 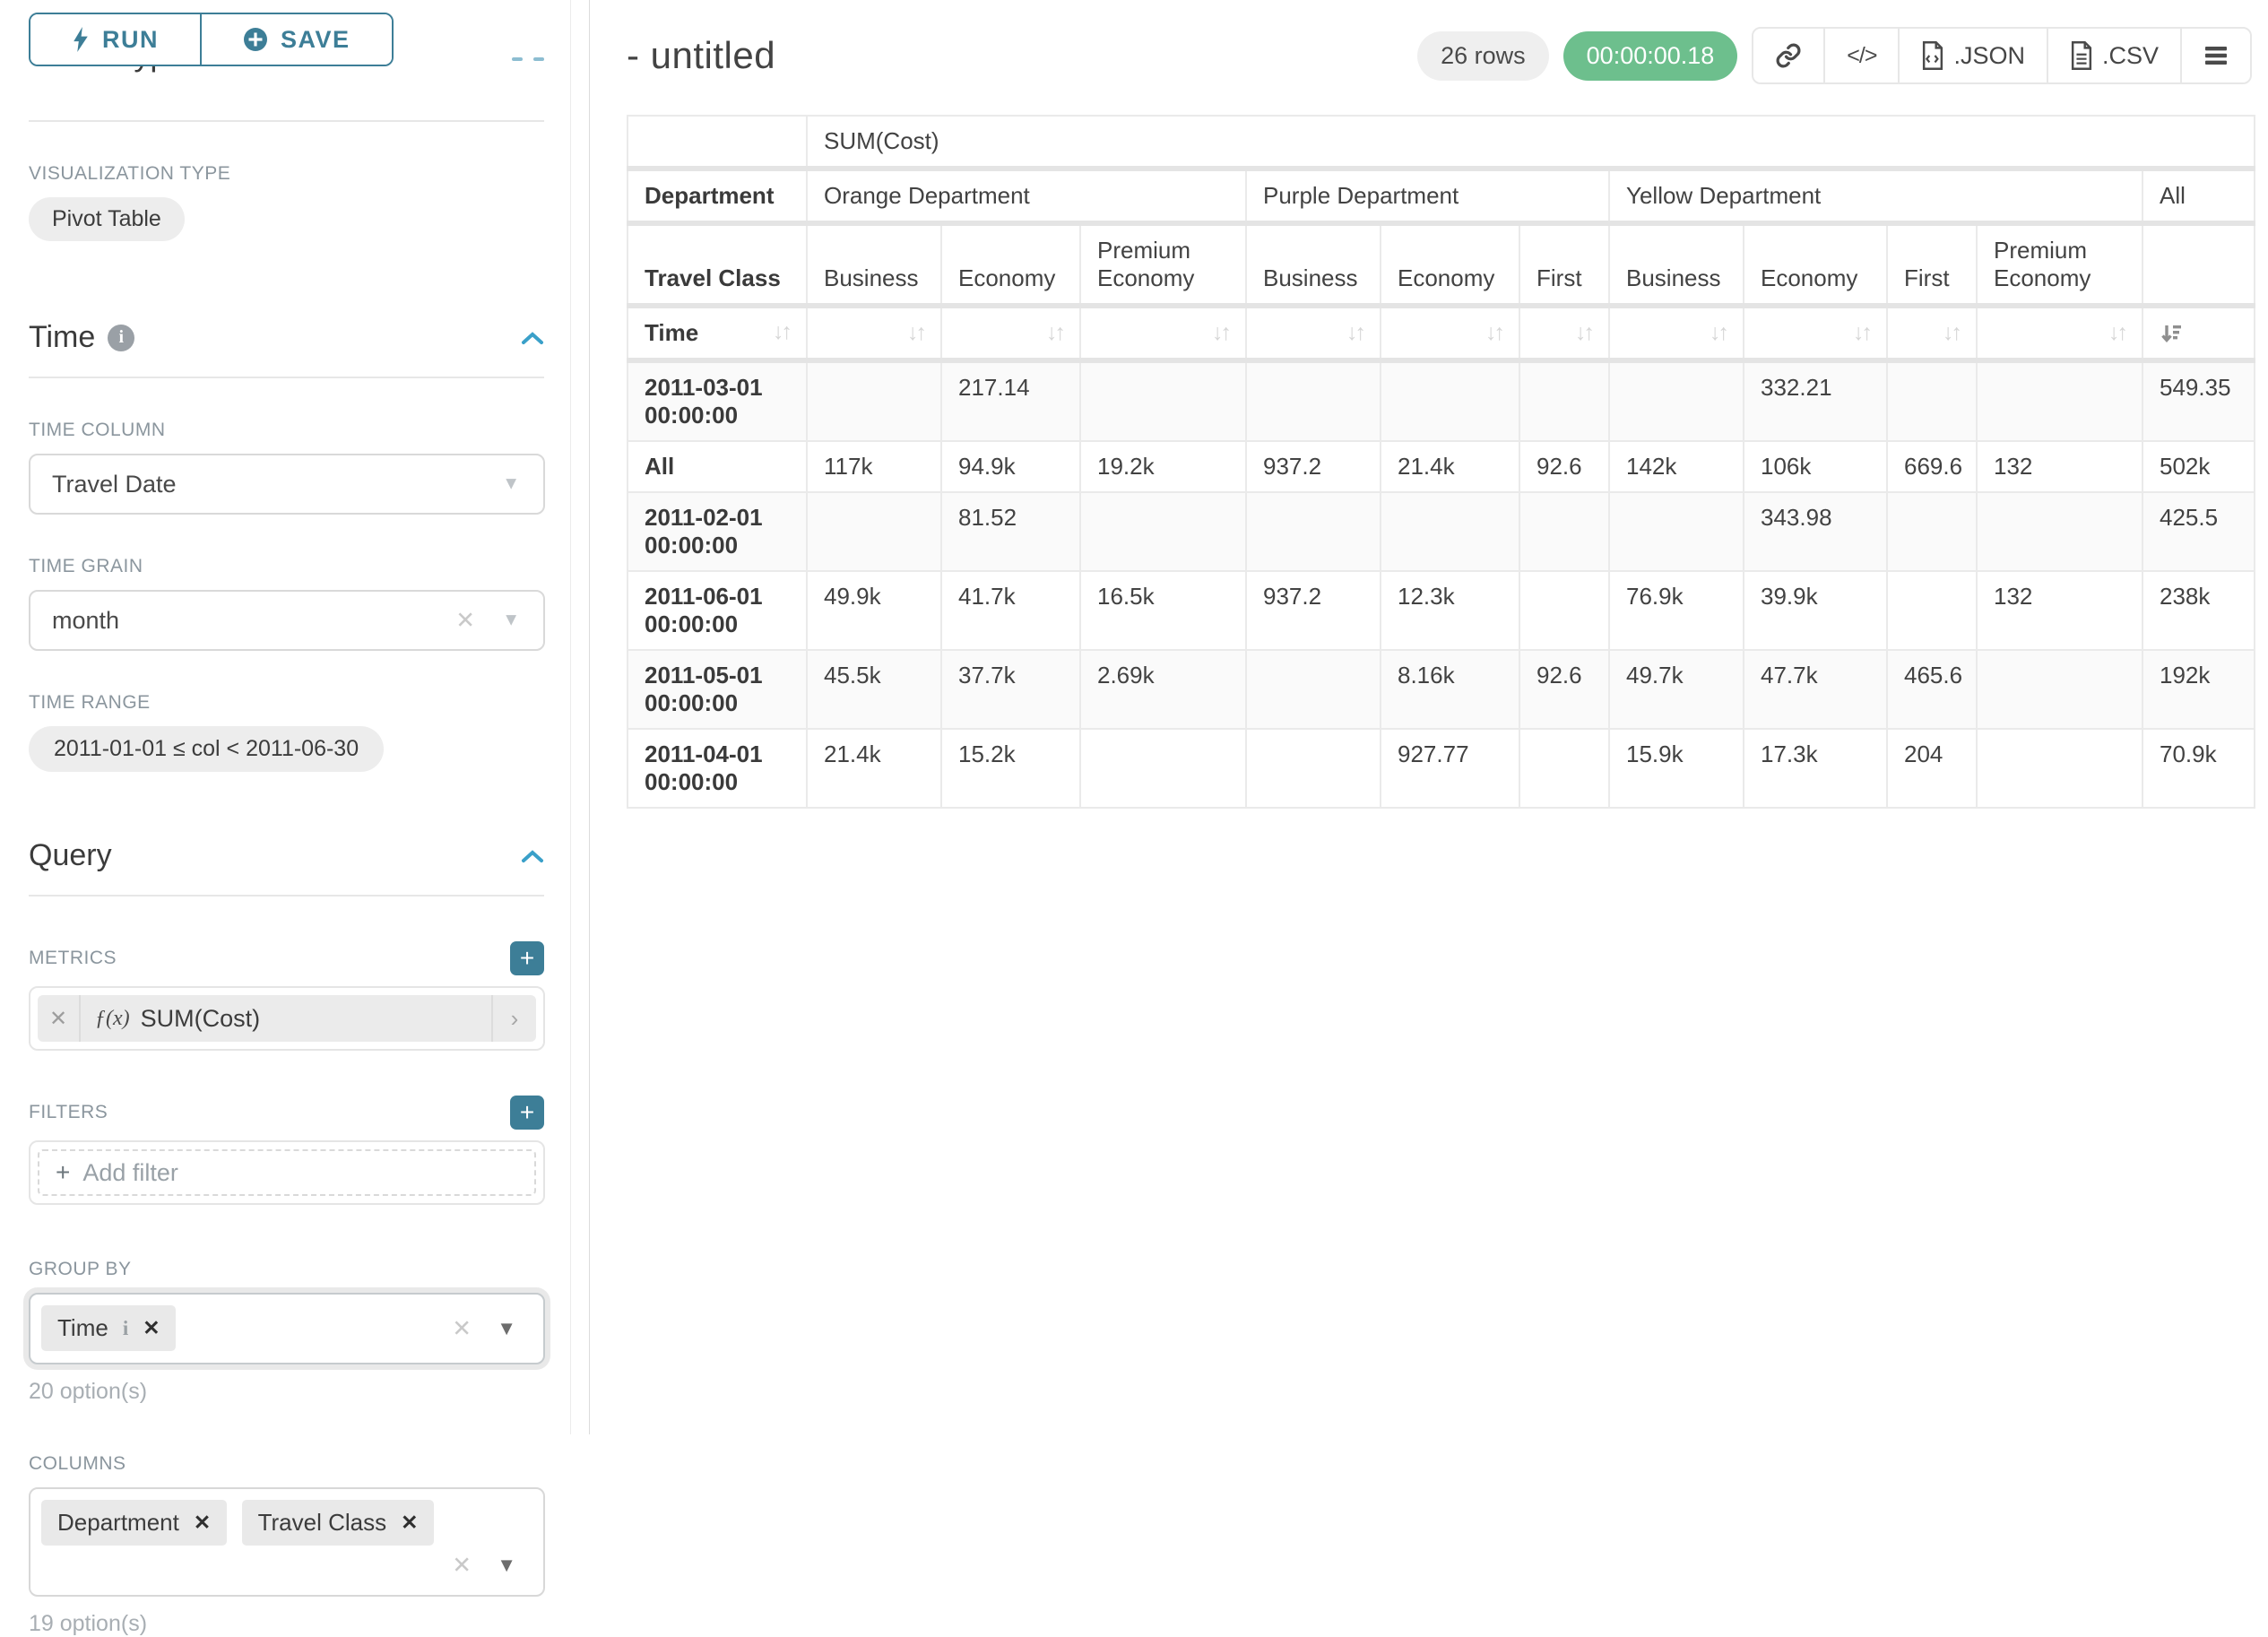 What do you see at coordinates (2130, 55) in the screenshot?
I see `export-csv-label: .CSV` at bounding box center [2130, 55].